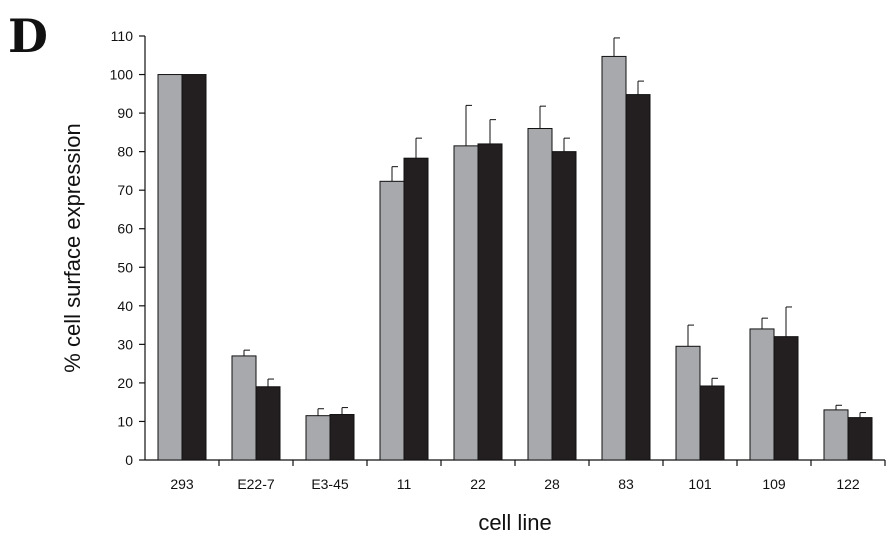  Describe the element at coordinates (330, 484) in the screenshot. I see `x-tick-label: E3-45` at that location.